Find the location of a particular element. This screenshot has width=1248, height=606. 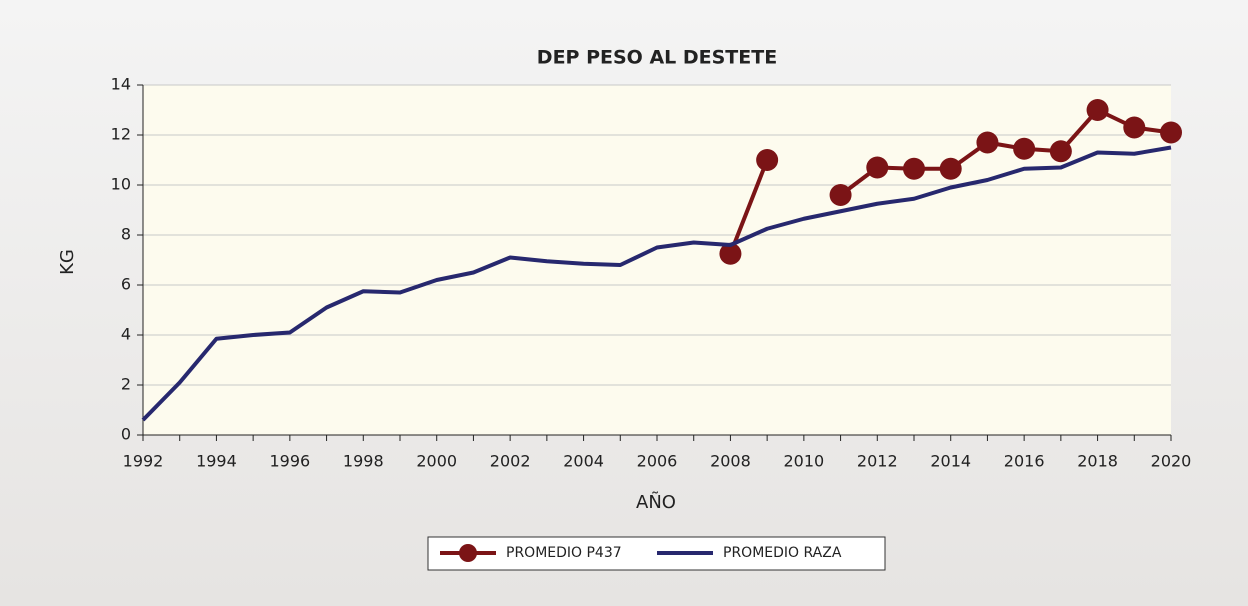

chart-title: DEP PESO AL DESTETE is located at coordinates (657, 58).